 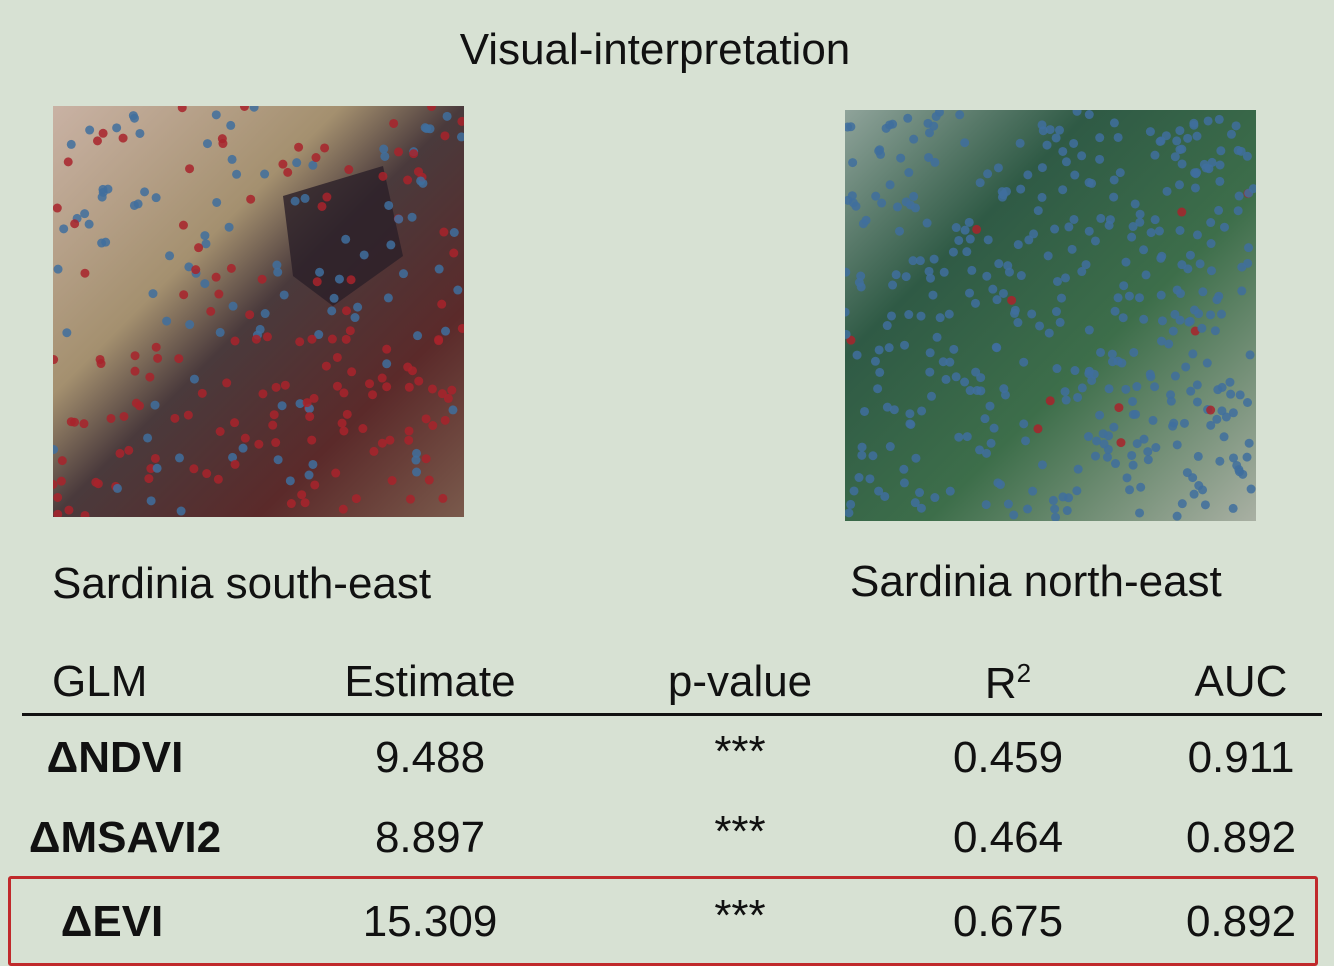 I want to click on table-cell: ΔNDVI, so click(x=115, y=757).